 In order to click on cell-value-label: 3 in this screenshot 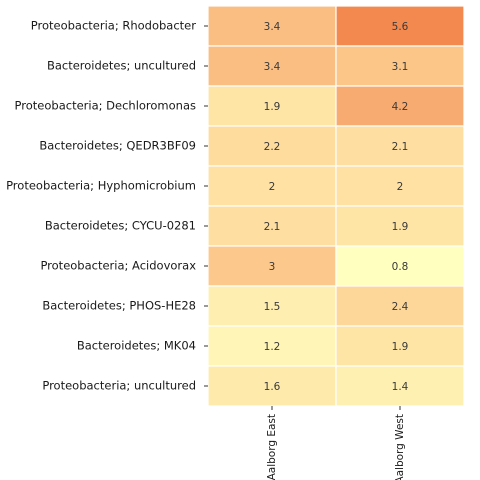, I will do `click(272, 267)`.